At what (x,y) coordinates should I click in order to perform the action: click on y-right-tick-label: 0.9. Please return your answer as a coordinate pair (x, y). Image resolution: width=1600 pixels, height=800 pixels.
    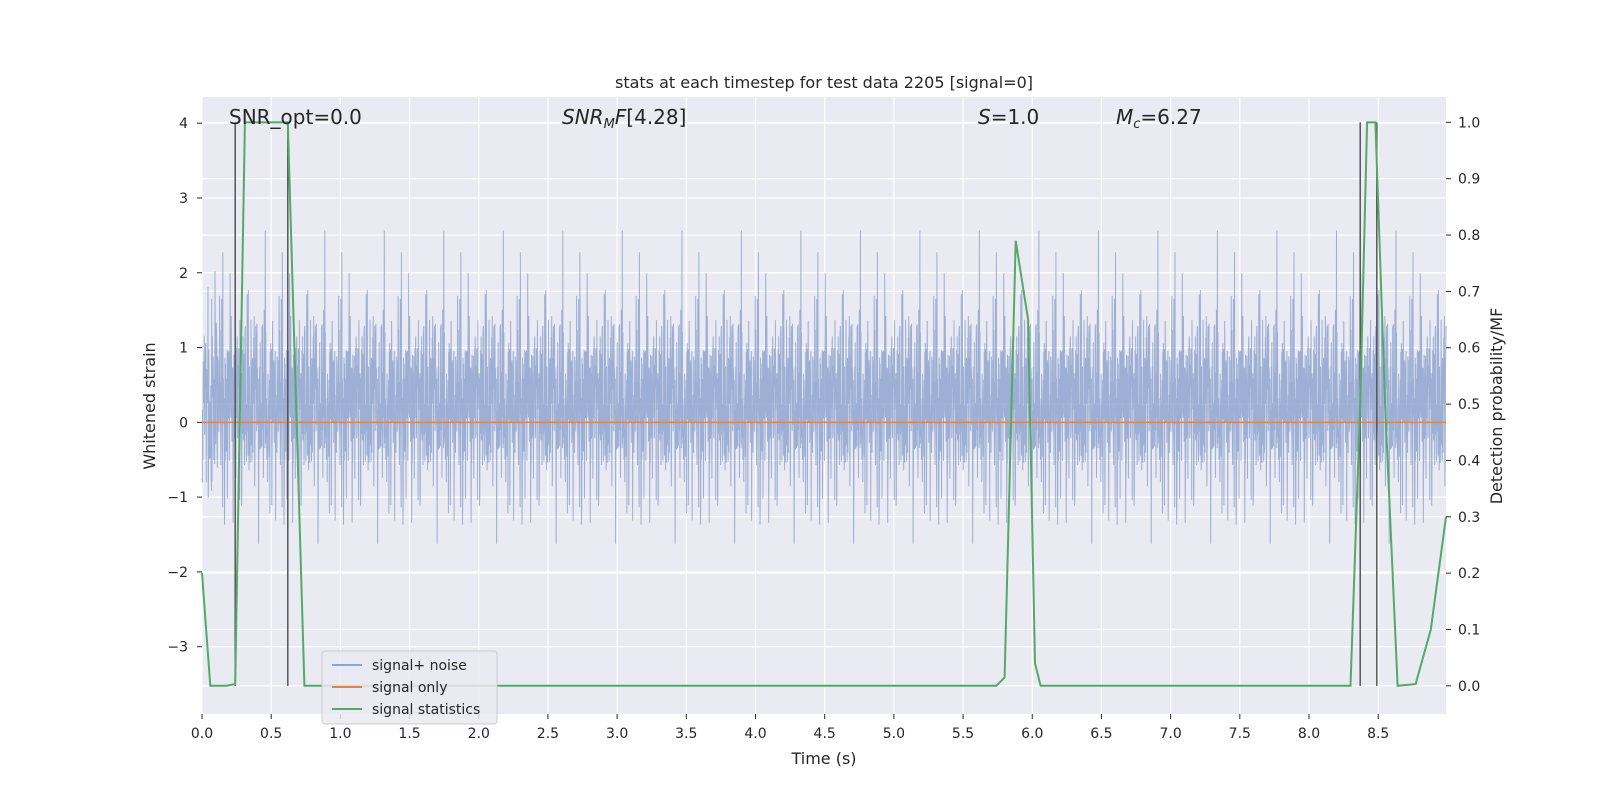
    Looking at the image, I should click on (1469, 180).